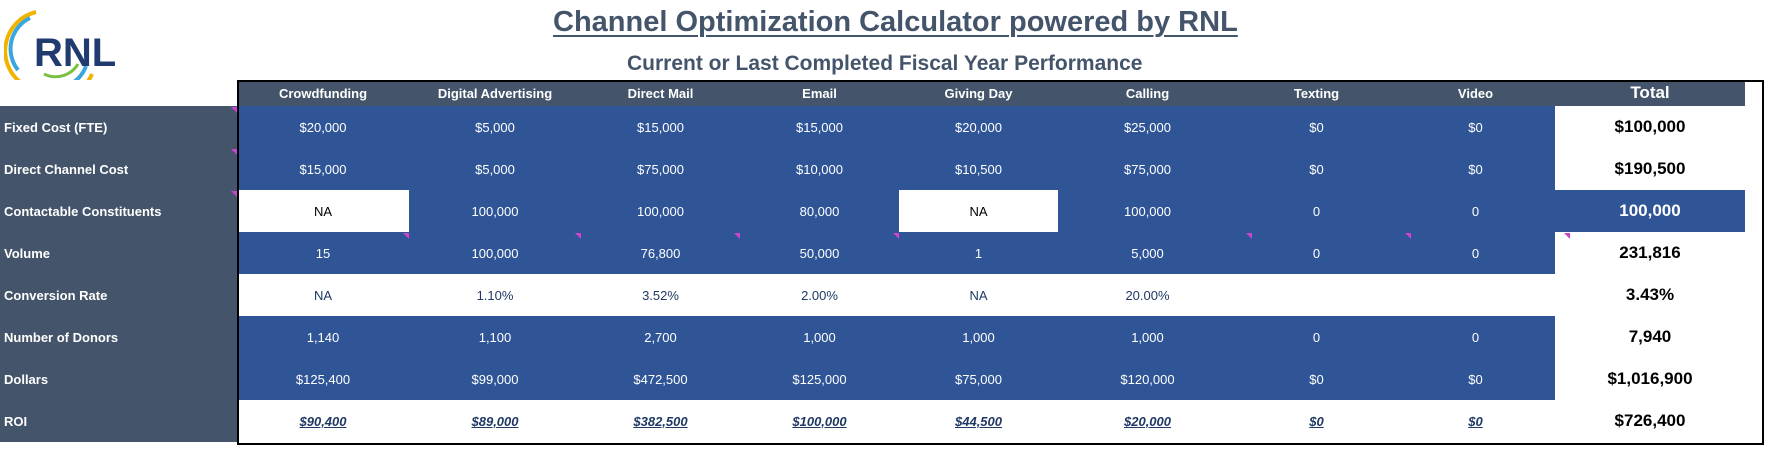 This screenshot has width=1776, height=458. What do you see at coordinates (495, 211) in the screenshot?
I see `cell-contactable-digital-advertising: 100,000` at bounding box center [495, 211].